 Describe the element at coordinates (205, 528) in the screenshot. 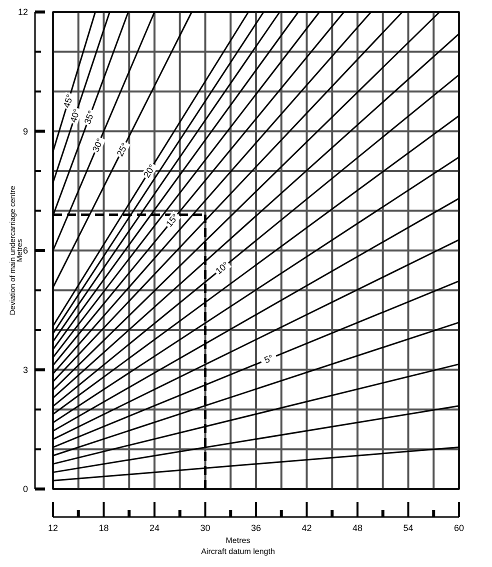

I see `x-tick-label: 30` at that location.